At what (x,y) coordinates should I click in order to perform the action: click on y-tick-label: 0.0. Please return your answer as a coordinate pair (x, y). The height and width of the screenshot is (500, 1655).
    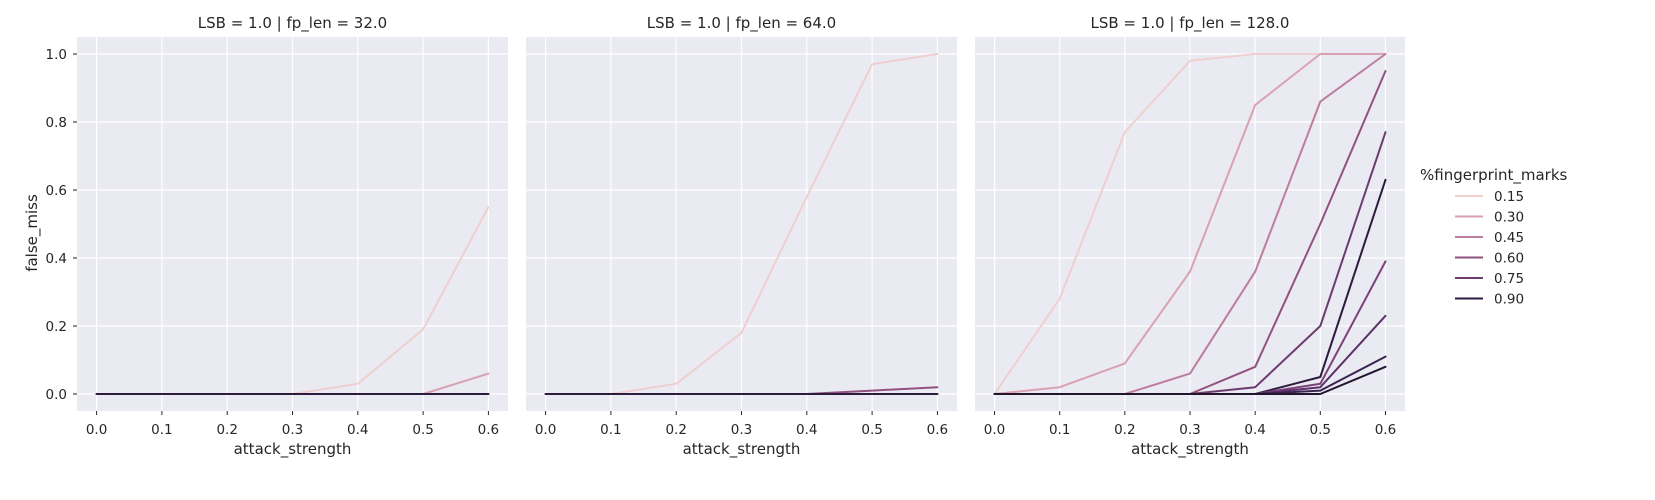
    Looking at the image, I should click on (56, 395).